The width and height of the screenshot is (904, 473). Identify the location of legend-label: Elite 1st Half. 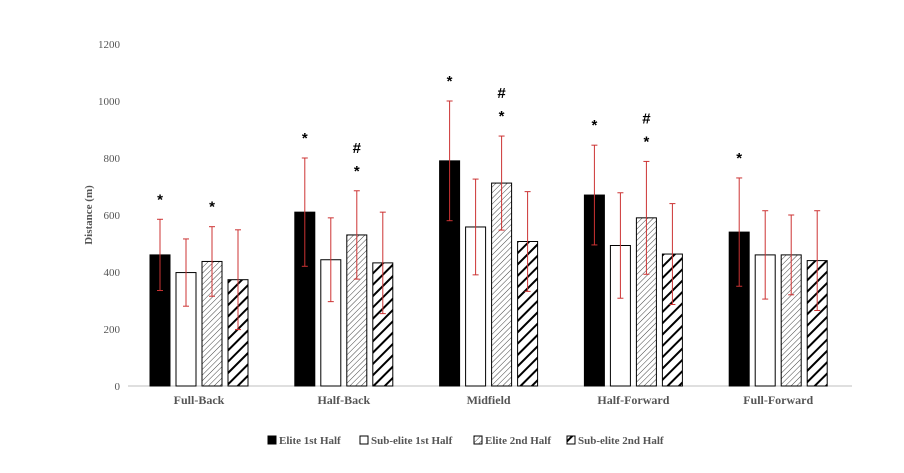
(310, 441).